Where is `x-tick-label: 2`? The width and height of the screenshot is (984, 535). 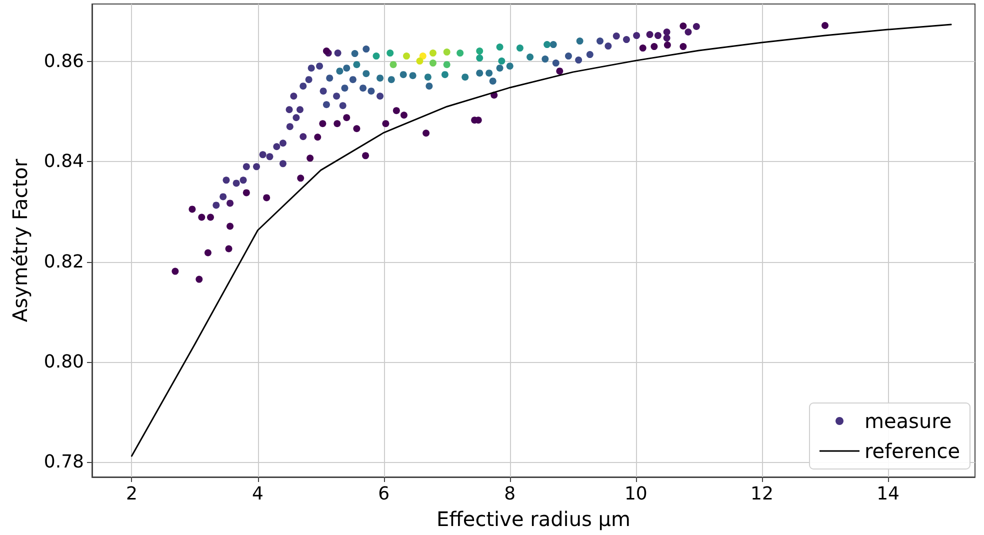
x-tick-label: 2 is located at coordinates (132, 494).